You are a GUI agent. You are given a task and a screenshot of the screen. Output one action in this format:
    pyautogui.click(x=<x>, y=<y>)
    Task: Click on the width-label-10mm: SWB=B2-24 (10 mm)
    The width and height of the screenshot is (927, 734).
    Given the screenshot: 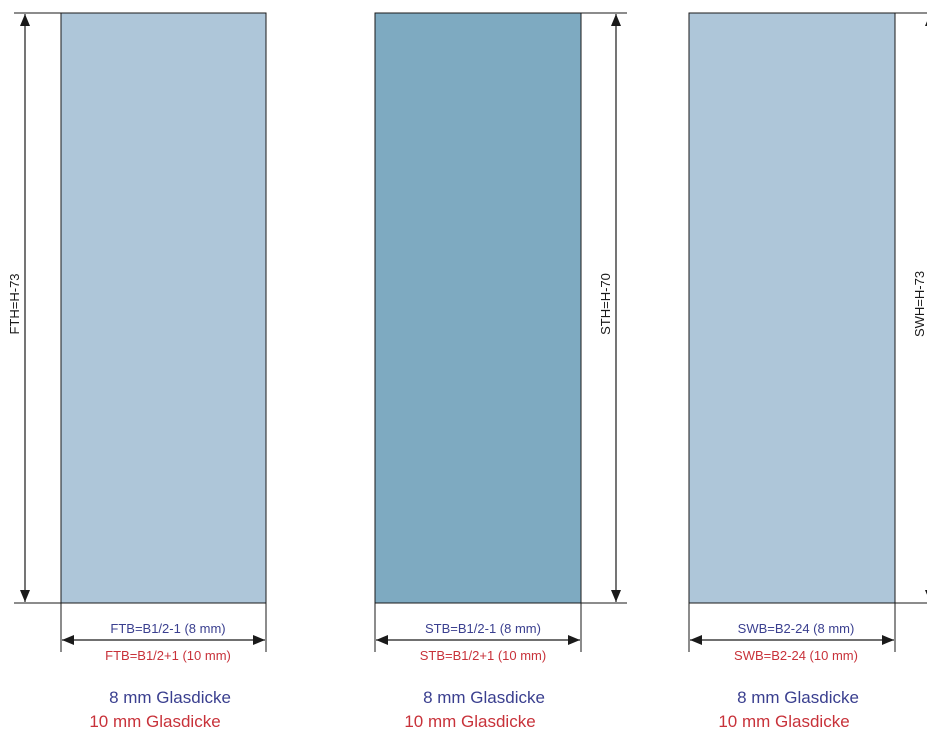 What is the action you would take?
    pyautogui.click(x=796, y=655)
    